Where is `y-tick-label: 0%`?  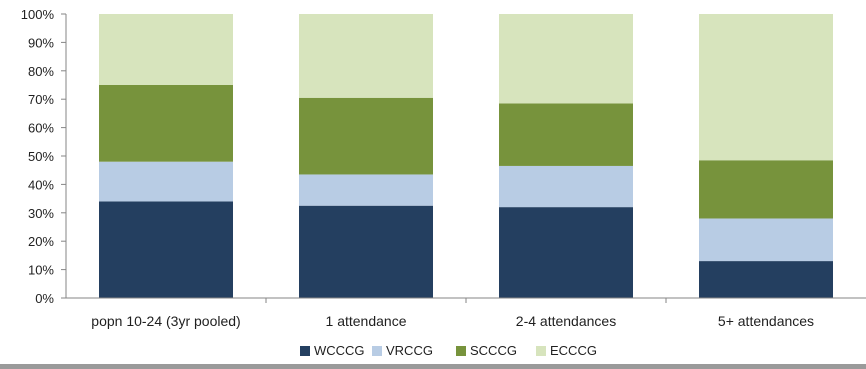
y-tick-label: 0% is located at coordinates (44, 298).